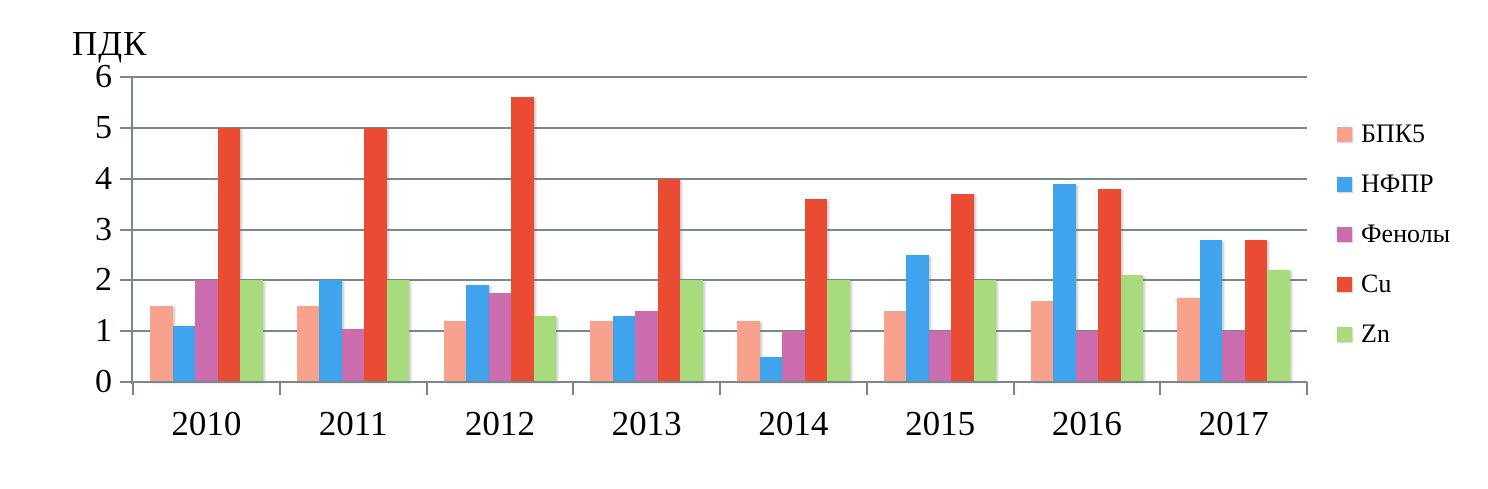 The height and width of the screenshot is (489, 1488). Describe the element at coordinates (917, 318) in the screenshot. I see `bar-НФПР-2015` at that location.